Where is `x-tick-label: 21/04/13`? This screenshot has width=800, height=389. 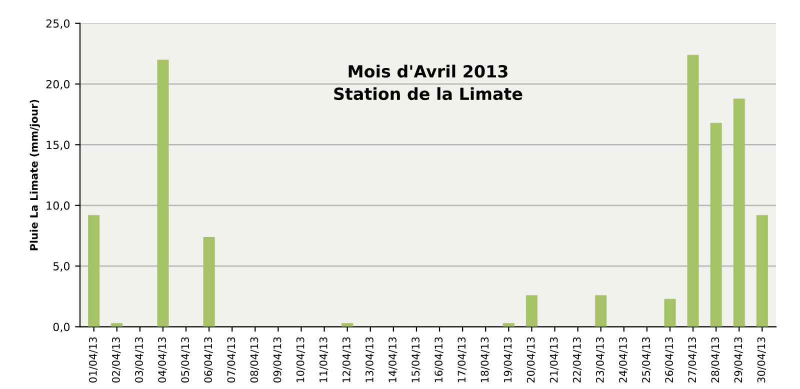 x-tick-label: 21/04/13 is located at coordinates (554, 360).